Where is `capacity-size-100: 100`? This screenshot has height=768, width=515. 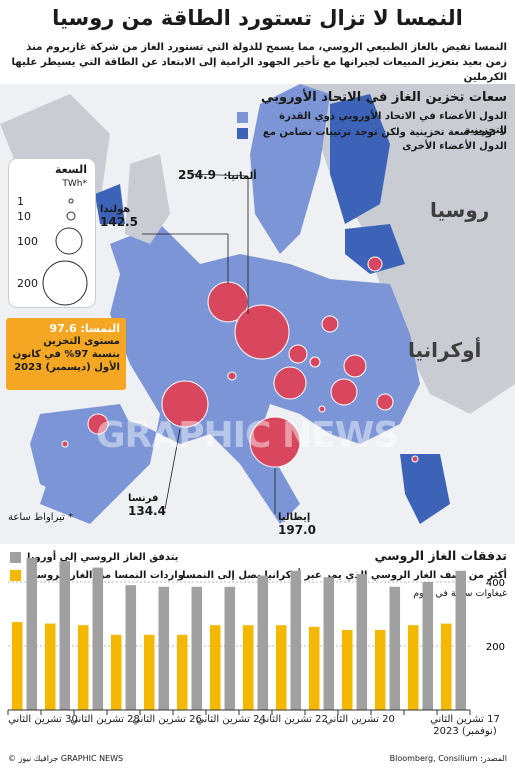 capacity-size-100: 100 is located at coordinates (27, 241).